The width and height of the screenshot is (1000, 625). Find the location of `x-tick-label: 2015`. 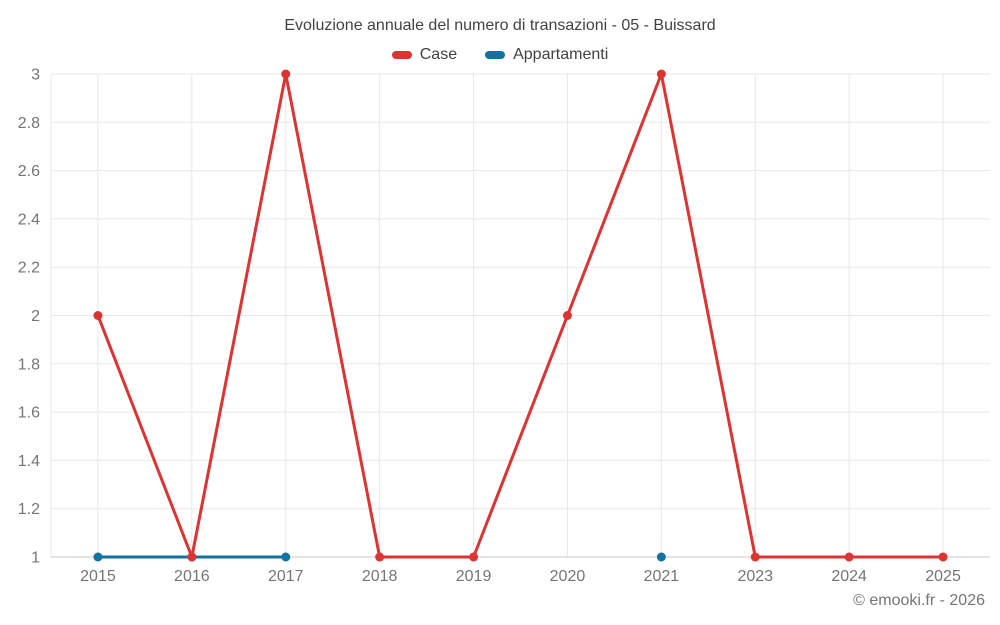

x-tick-label: 2015 is located at coordinates (98, 576).